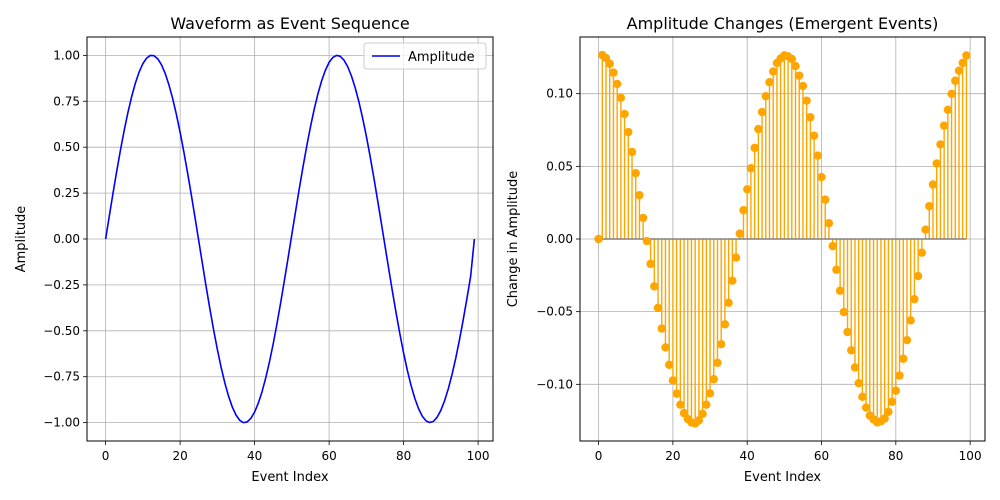  Describe the element at coordinates (441, 57) in the screenshot. I see `legend-label-amplitude: Amplitude` at that location.